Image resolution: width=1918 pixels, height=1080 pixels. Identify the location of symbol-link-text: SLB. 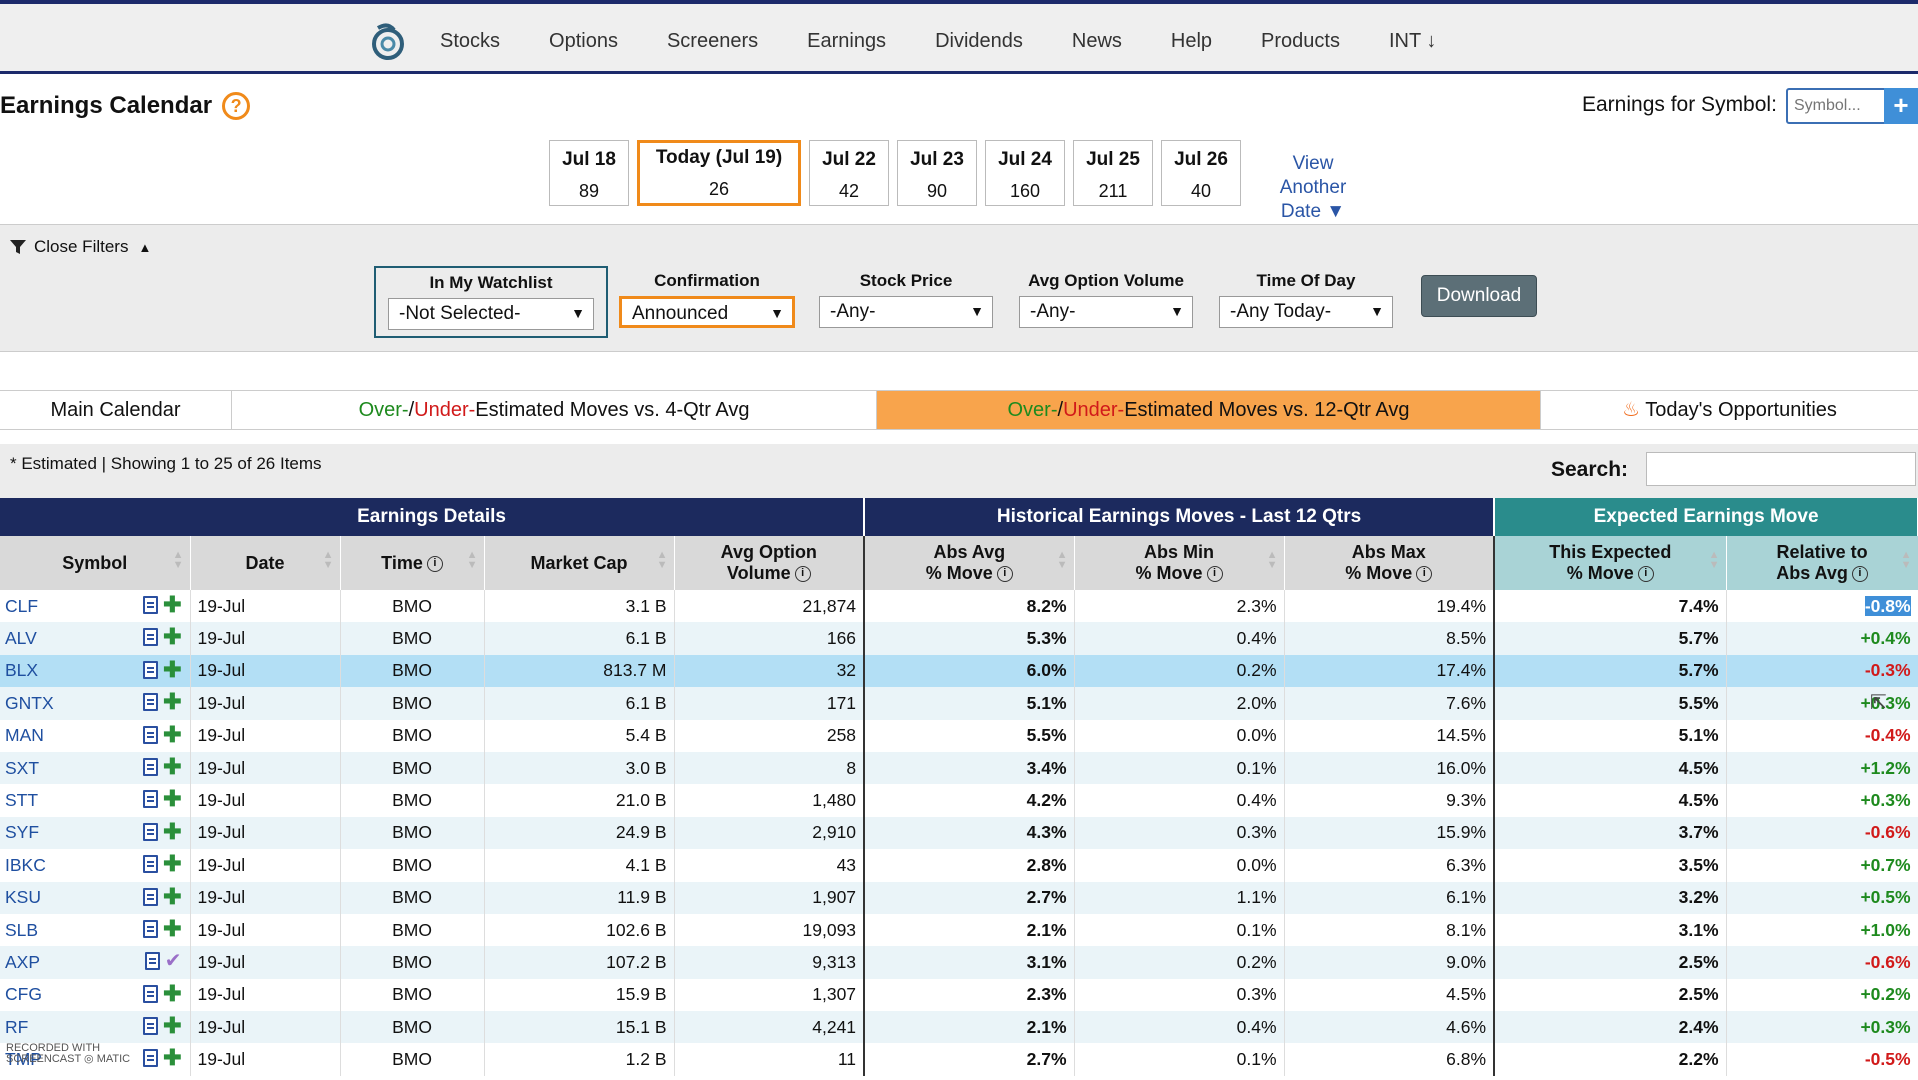
(22, 929).